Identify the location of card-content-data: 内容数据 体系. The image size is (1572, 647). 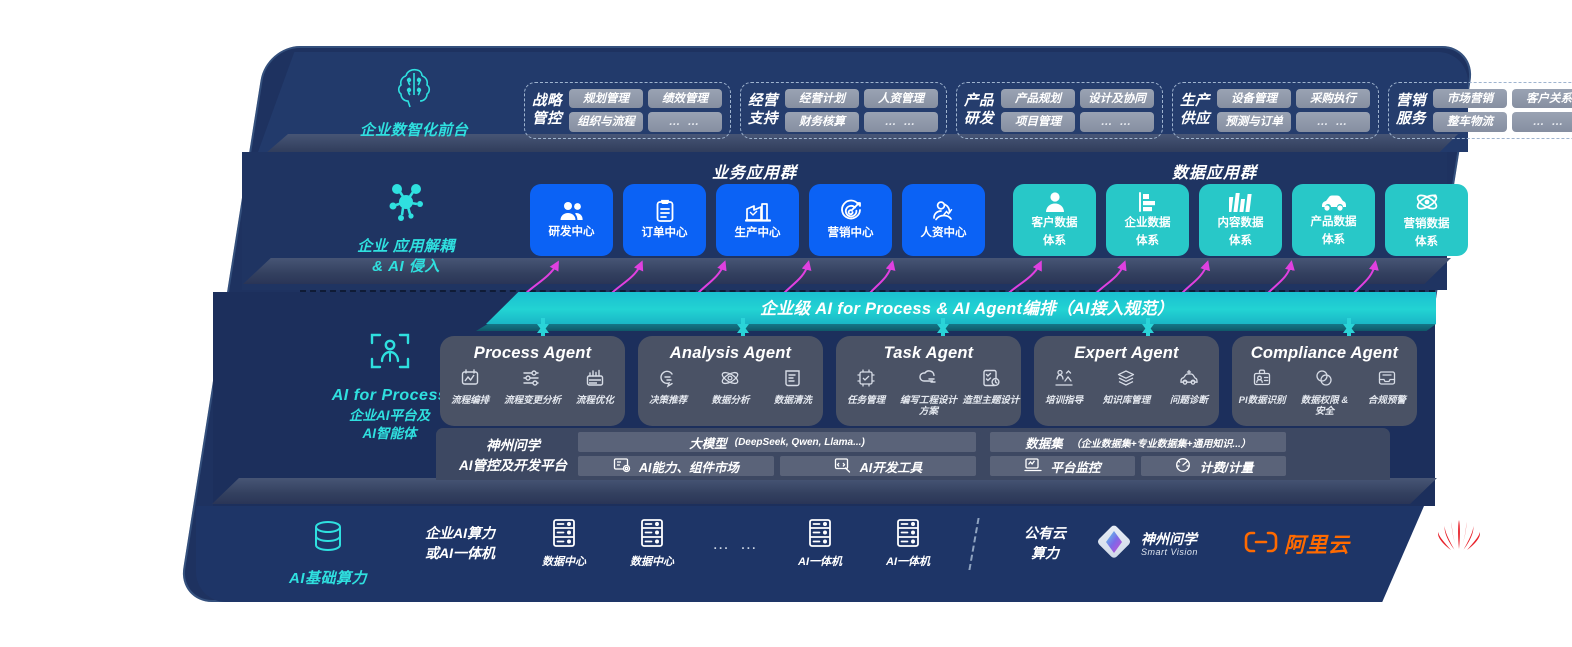
(1240, 220).